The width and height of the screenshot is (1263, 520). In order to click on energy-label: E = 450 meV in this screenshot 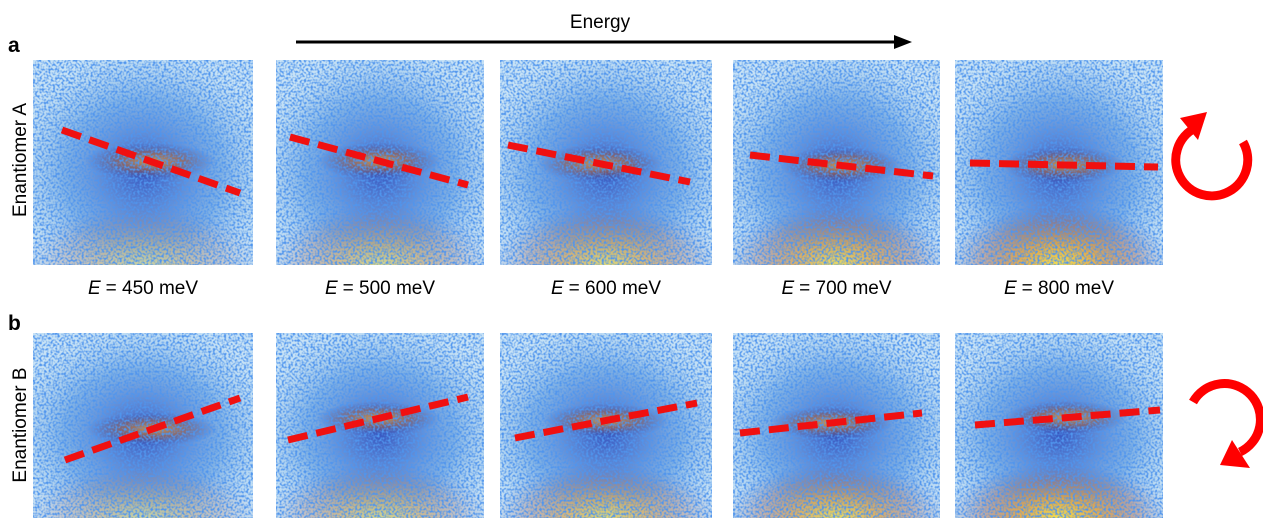, I will do `click(143, 288)`.